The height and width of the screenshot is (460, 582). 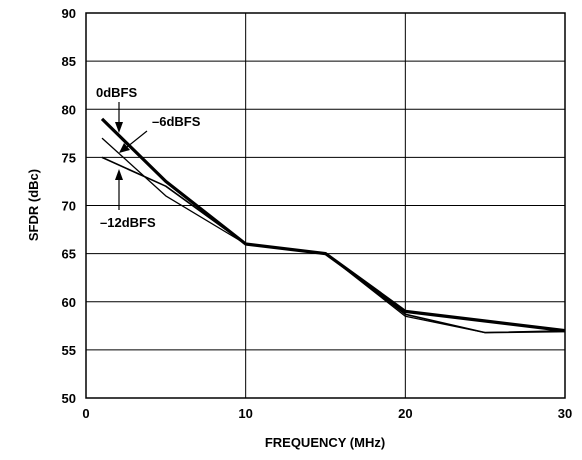 What do you see at coordinates (69, 13) in the screenshot?
I see `y-tick-label: 90` at bounding box center [69, 13].